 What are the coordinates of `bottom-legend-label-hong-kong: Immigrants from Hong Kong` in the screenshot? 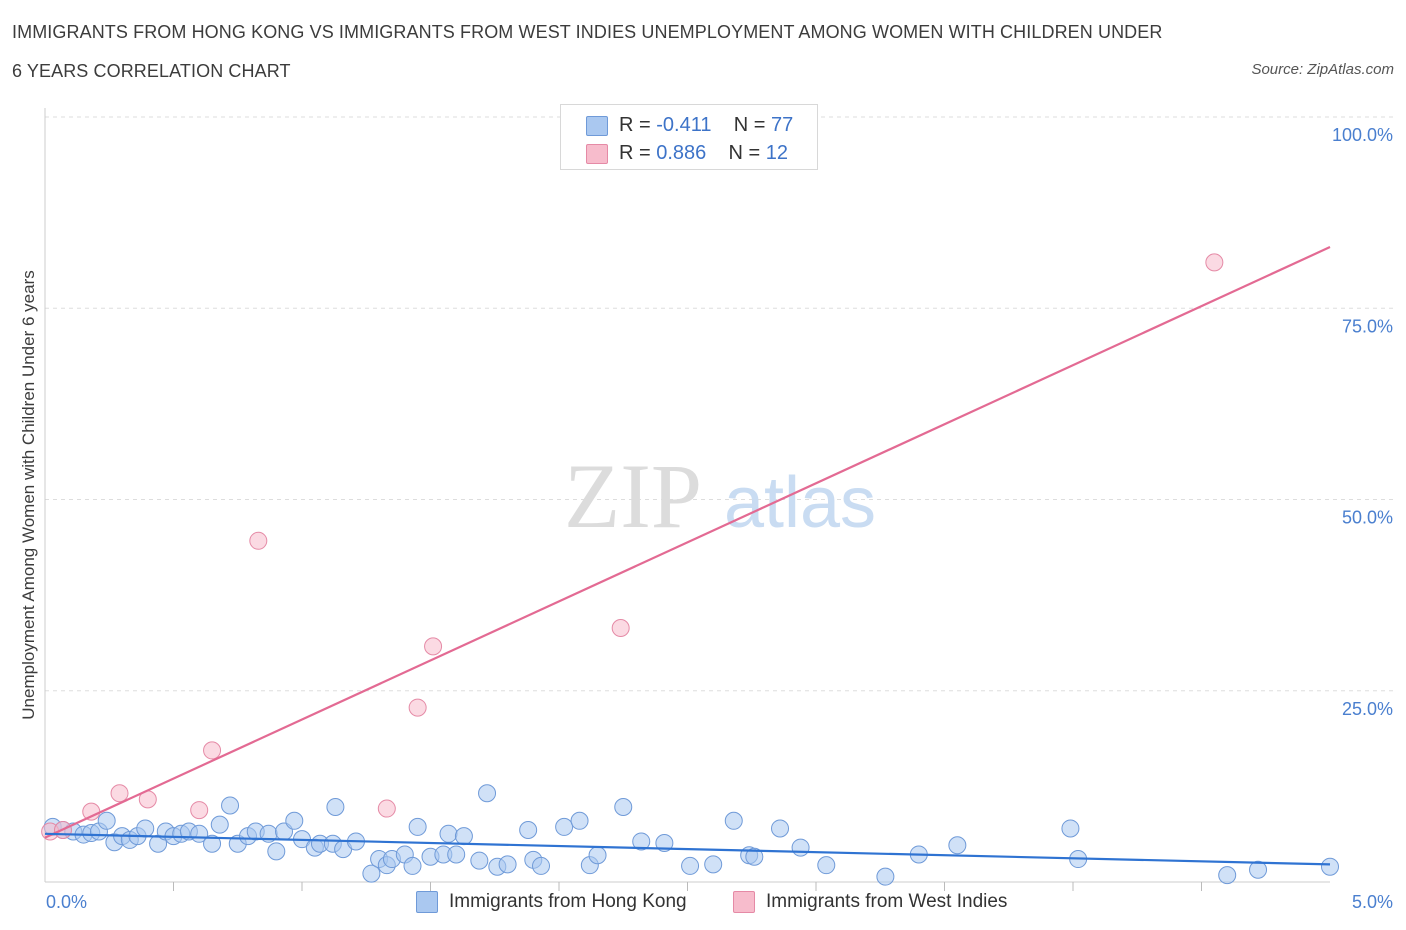 It's located at (568, 901).